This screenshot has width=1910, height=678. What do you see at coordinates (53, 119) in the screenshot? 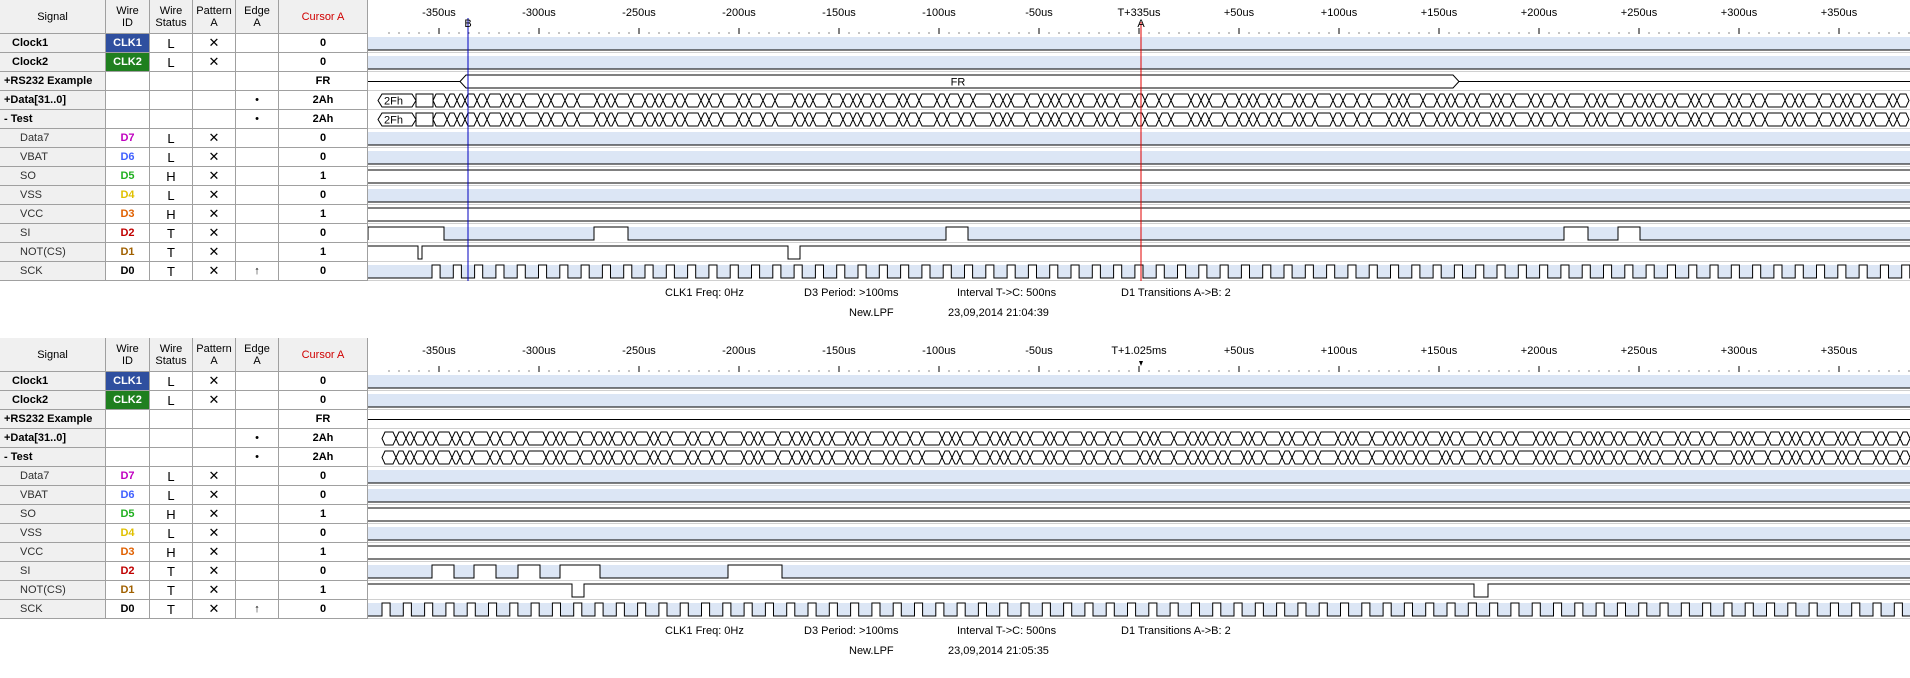
I see `signal-name: - Test` at bounding box center [53, 119].